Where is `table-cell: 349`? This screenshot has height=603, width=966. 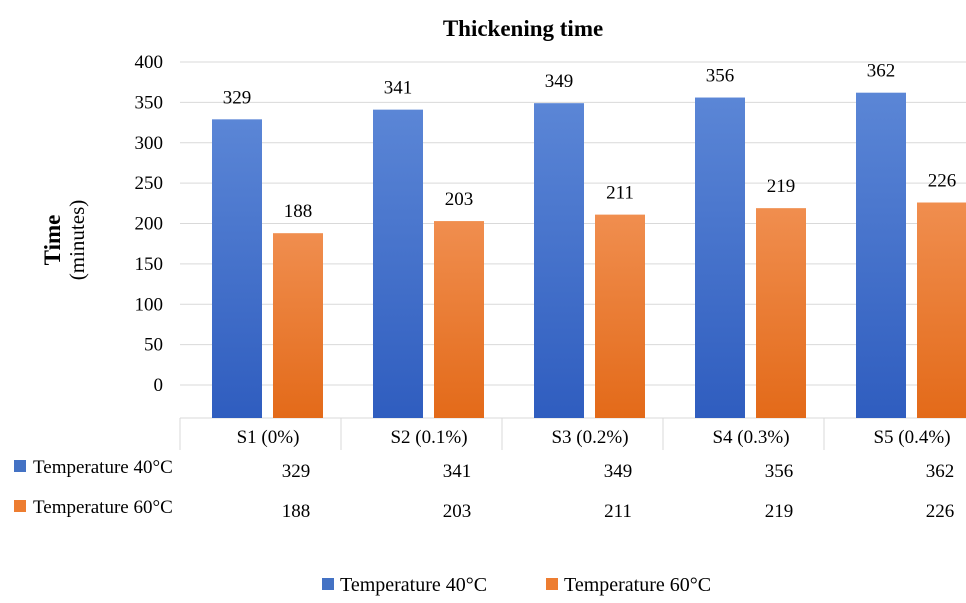 table-cell: 349 is located at coordinates (618, 471).